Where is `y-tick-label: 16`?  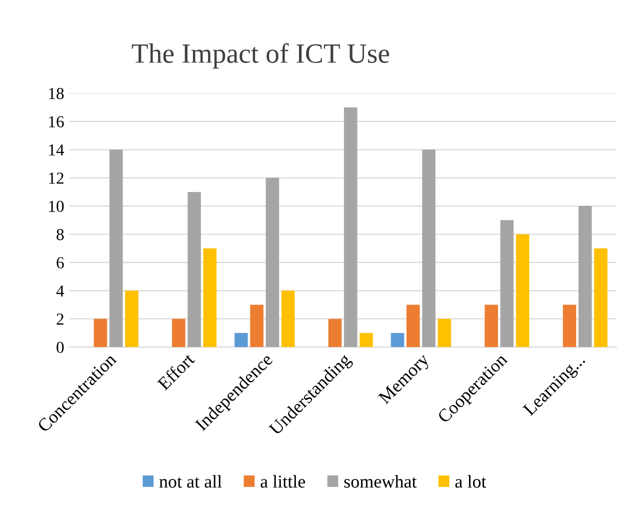 y-tick-label: 16 is located at coordinates (56, 122).